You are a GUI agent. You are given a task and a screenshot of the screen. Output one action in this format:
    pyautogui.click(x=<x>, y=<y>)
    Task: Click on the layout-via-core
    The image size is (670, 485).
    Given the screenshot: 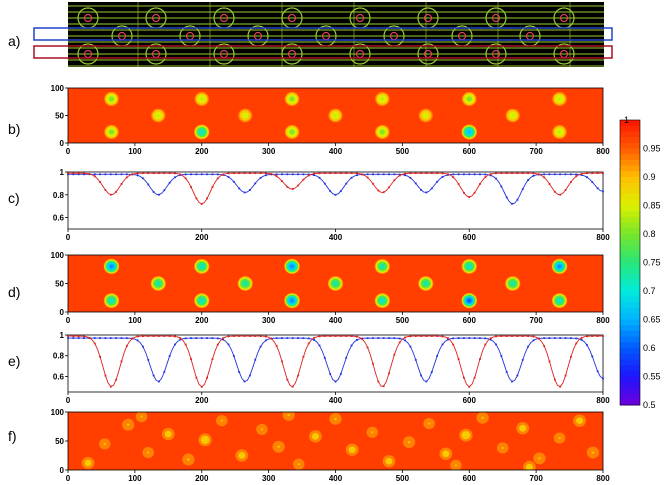 What is the action you would take?
    pyautogui.click(x=564, y=18)
    